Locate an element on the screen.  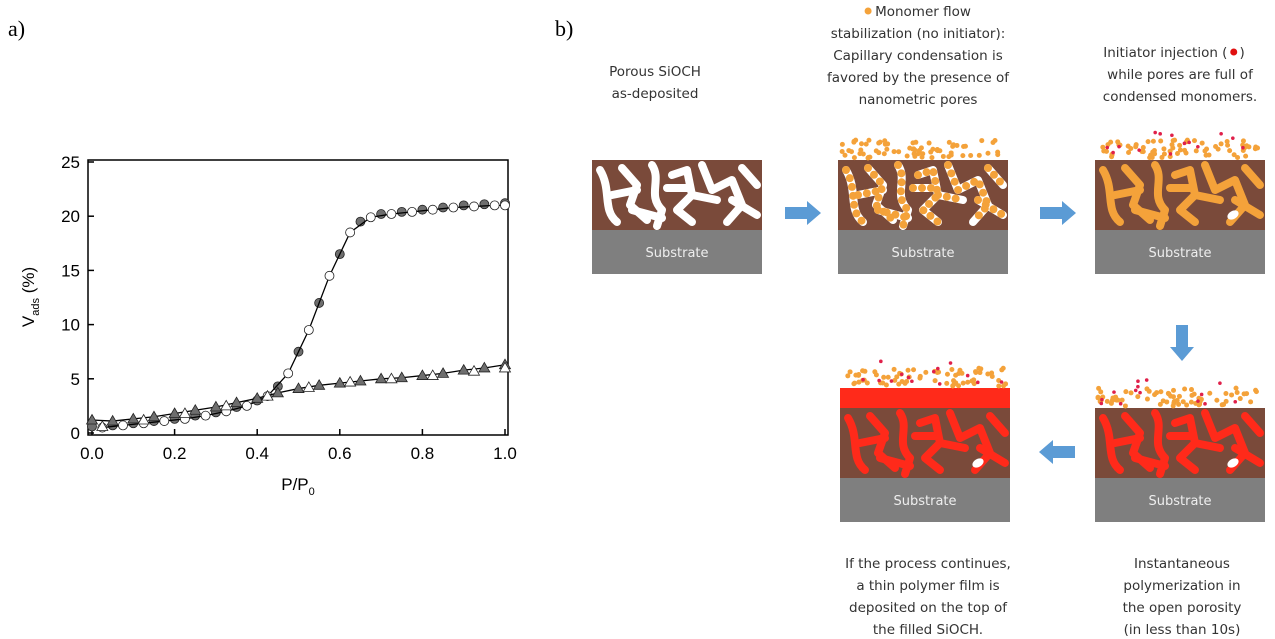
substrate is located at coordinates (923, 252).